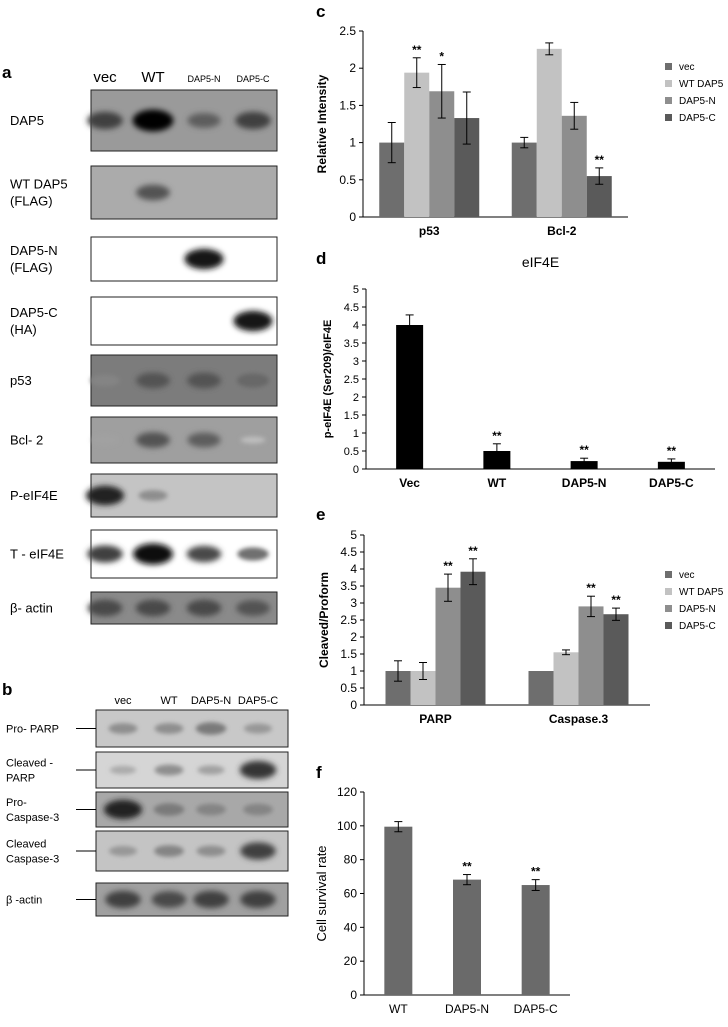 The height and width of the screenshot is (1027, 728). What do you see at coordinates (31, 267) in the screenshot?
I see `blot-row-label: (FLAG)` at bounding box center [31, 267].